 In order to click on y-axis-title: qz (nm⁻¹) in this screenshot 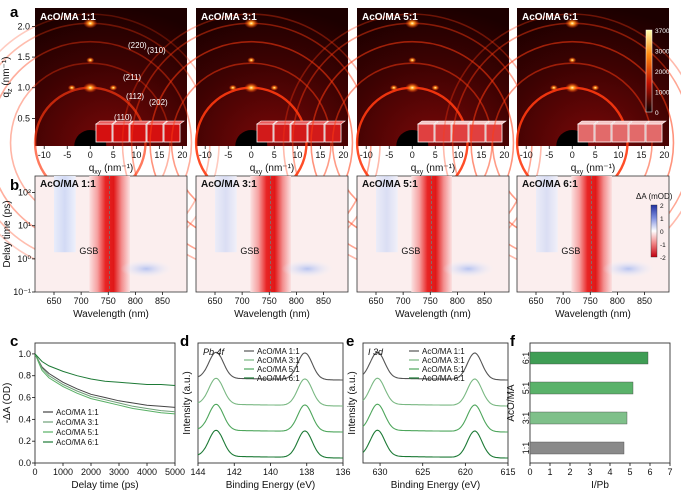, I will do `click(7, 76)`.